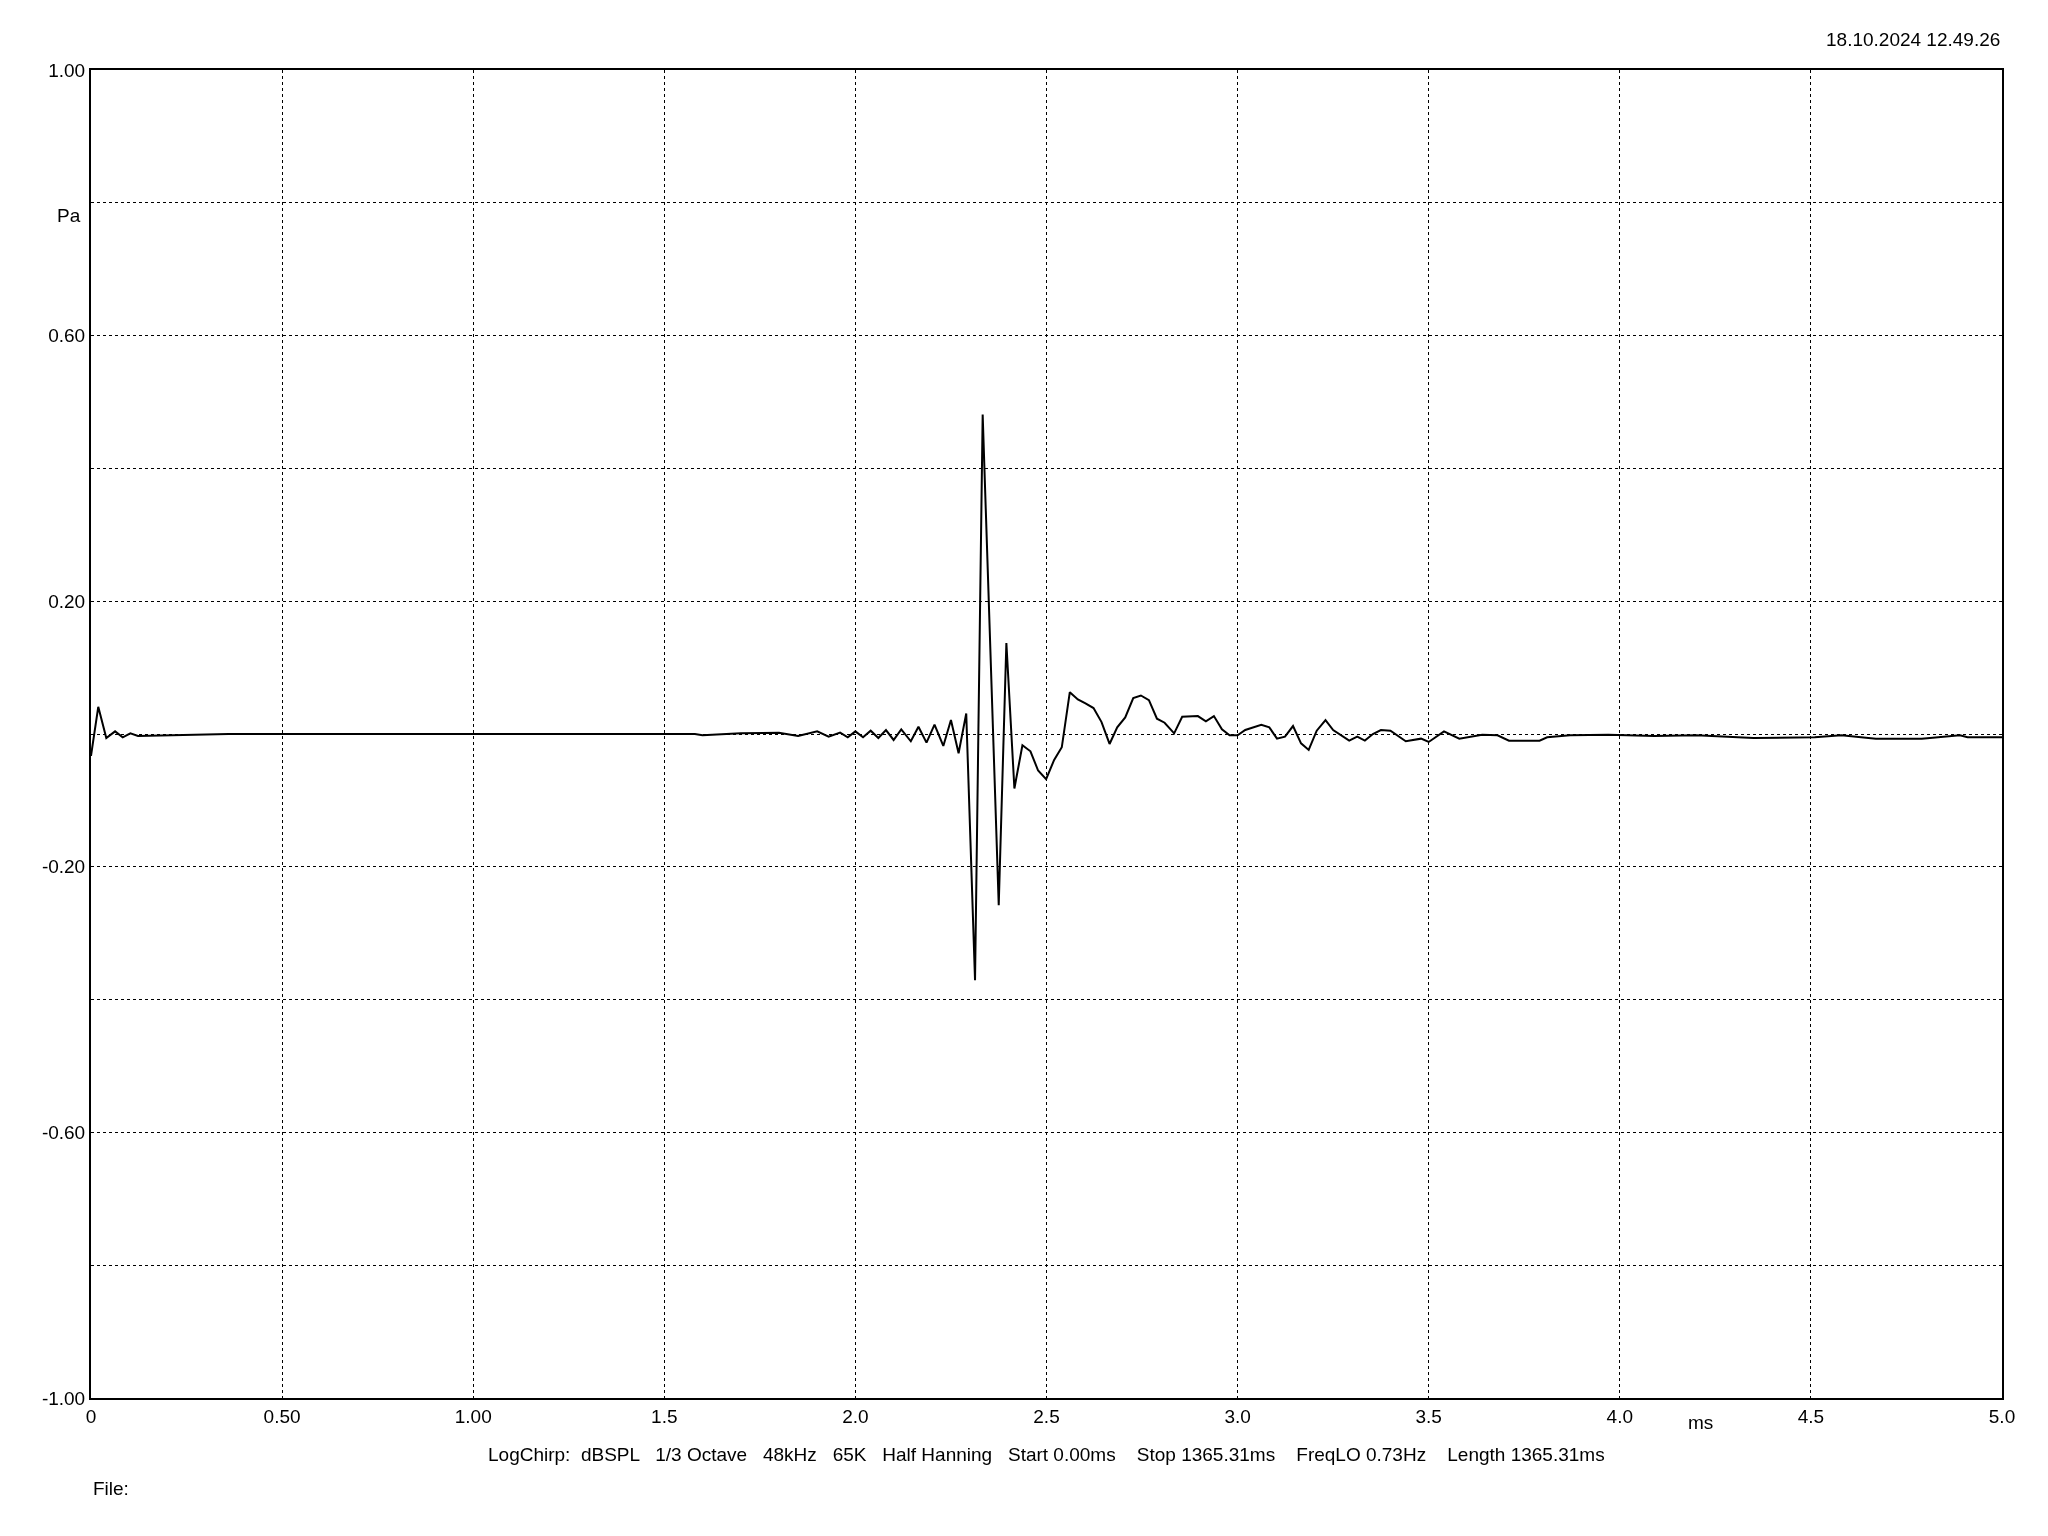 The image size is (2048, 1536). What do you see at coordinates (67, 70) in the screenshot?
I see `y-tick-label: 1.00` at bounding box center [67, 70].